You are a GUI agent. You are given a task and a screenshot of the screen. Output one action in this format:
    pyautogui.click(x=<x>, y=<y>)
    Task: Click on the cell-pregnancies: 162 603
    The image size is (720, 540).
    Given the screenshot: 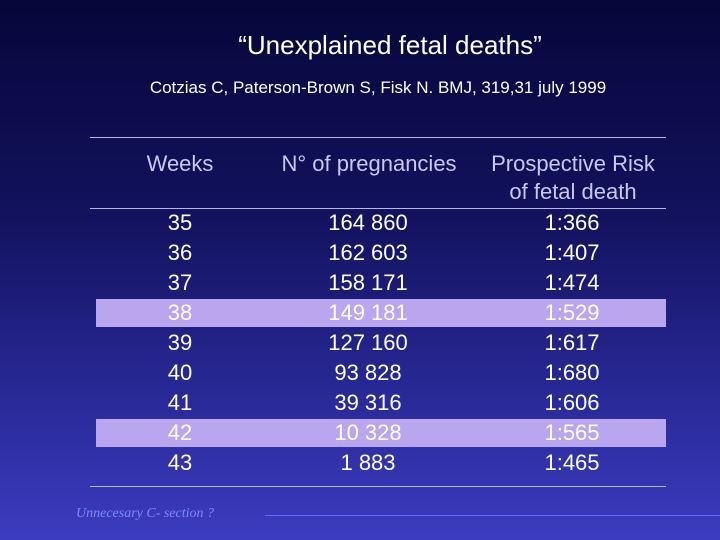 What is the action you would take?
    pyautogui.click(x=368, y=252)
    